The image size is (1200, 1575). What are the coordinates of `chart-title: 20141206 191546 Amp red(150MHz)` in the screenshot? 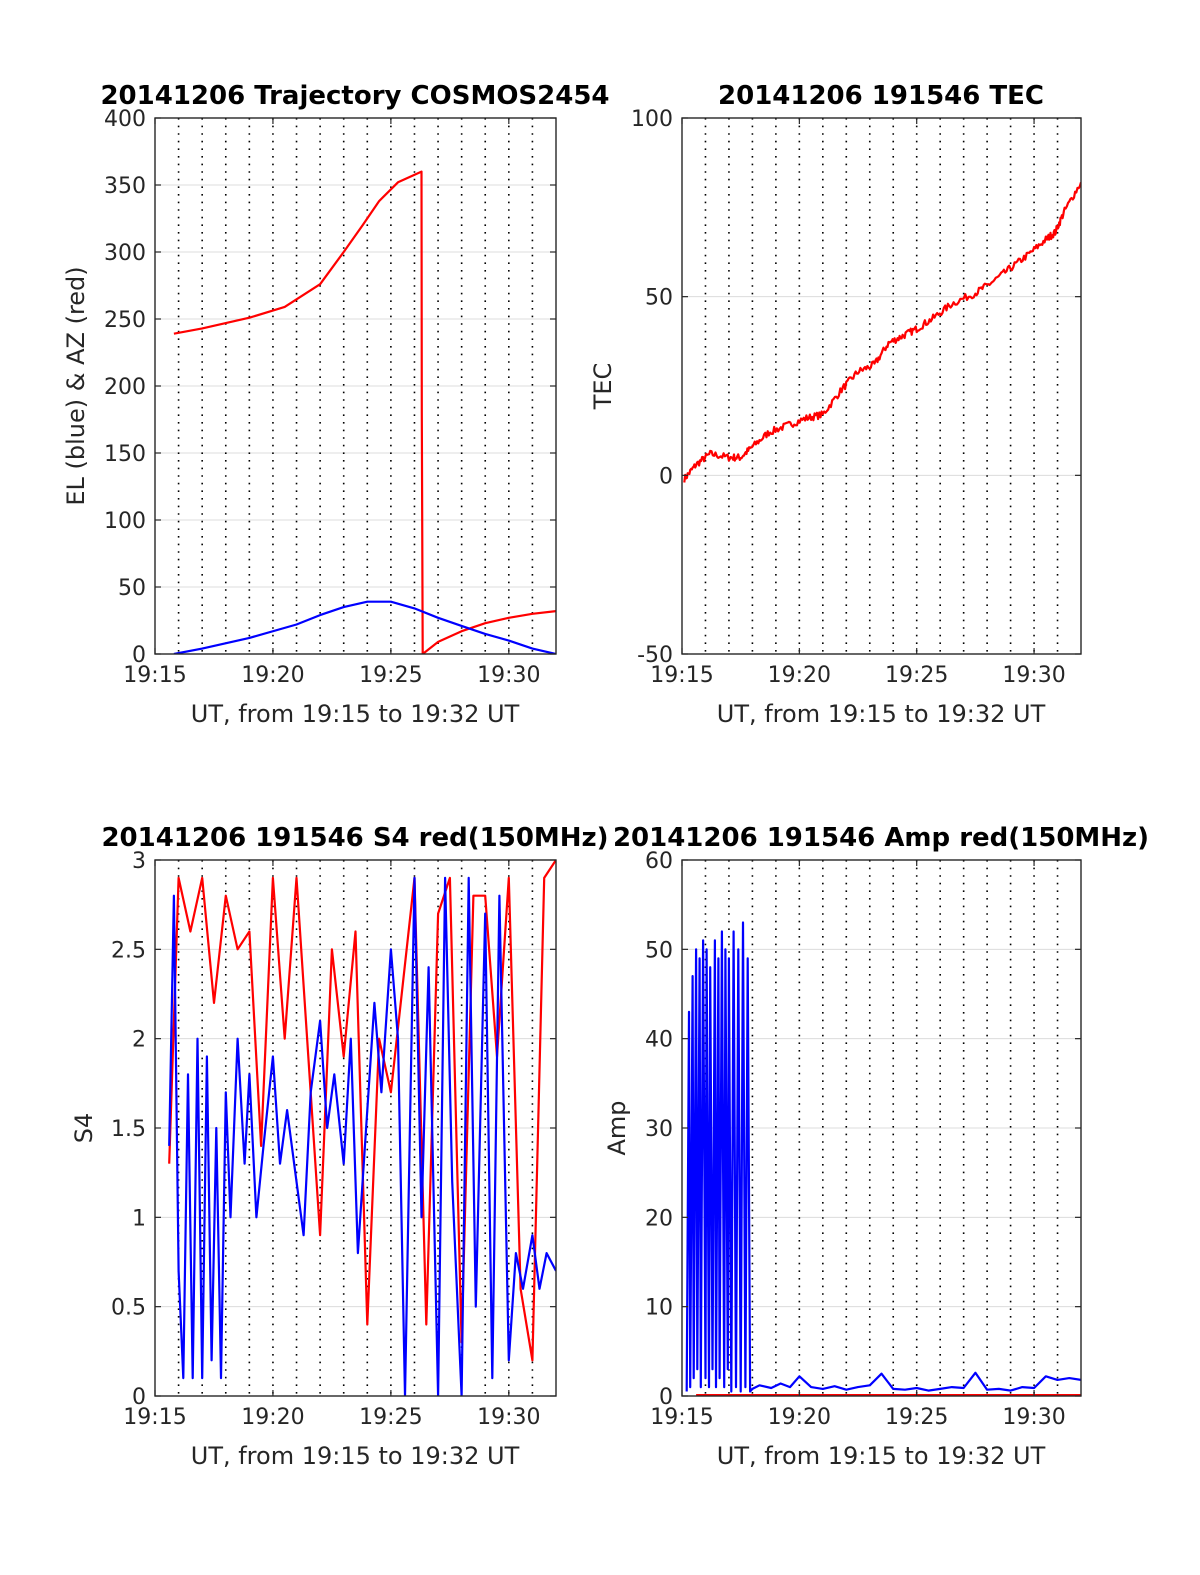 It's located at (881, 838).